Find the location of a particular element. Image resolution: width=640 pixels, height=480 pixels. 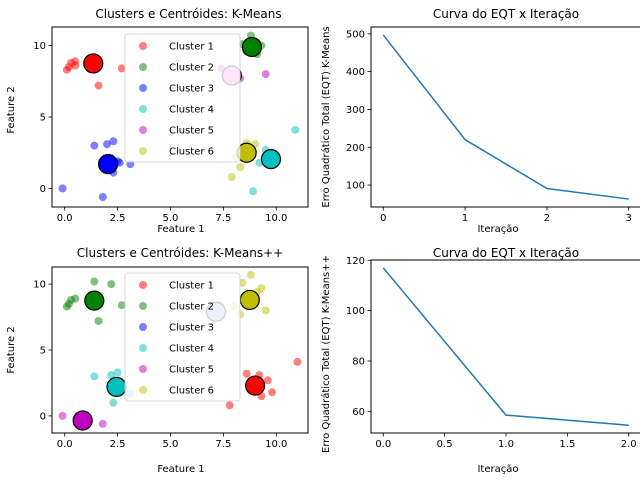

y-axis-label: Feature 2 is located at coordinates (11, 109).